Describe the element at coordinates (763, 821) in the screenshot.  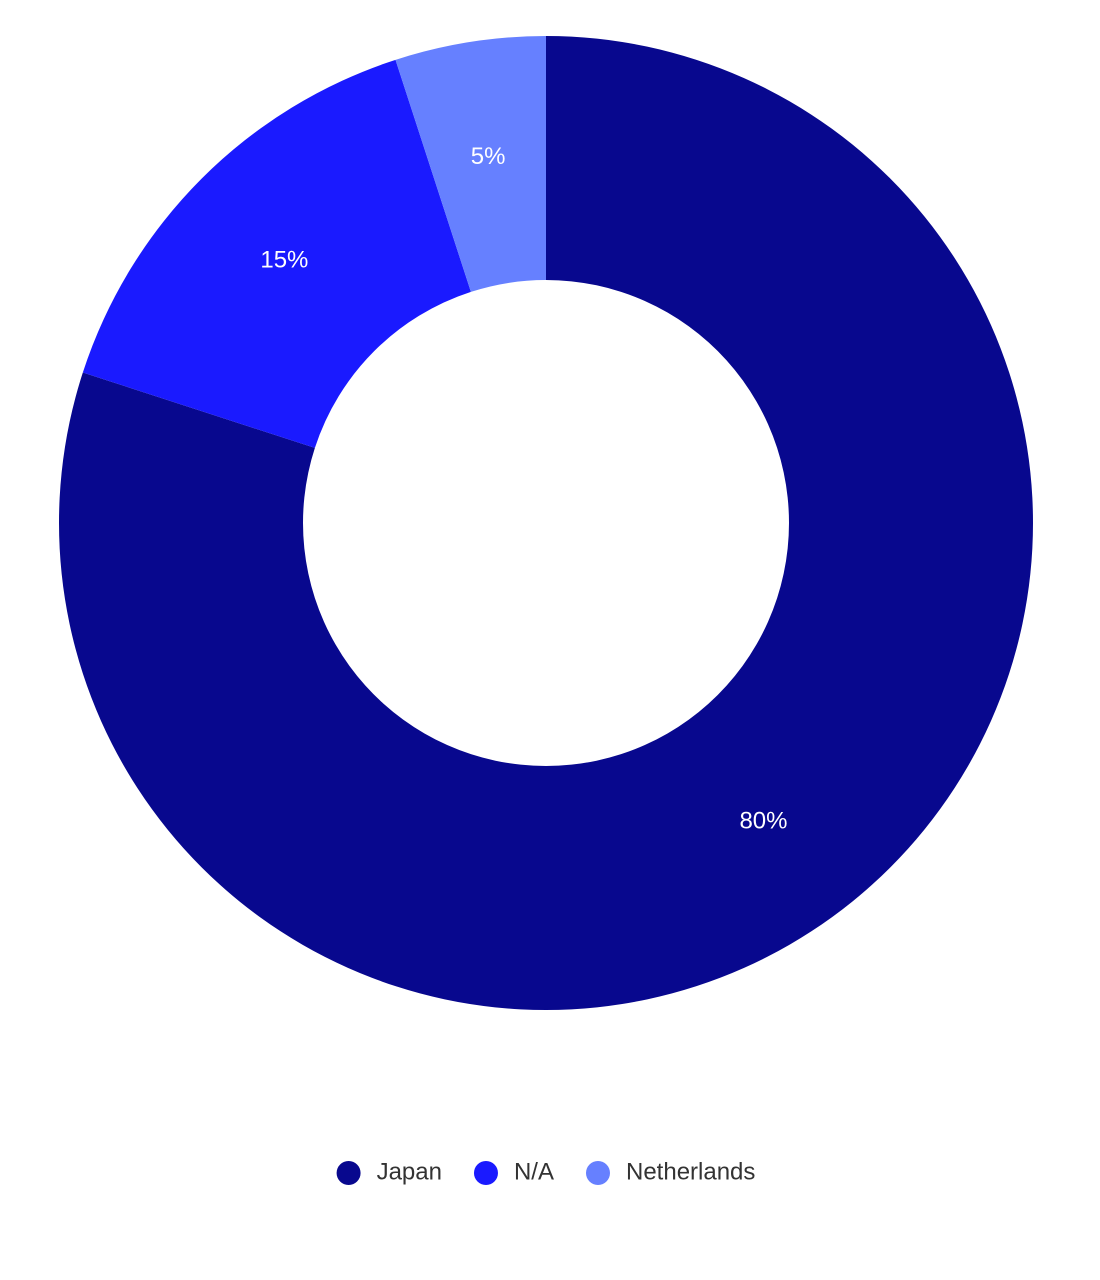
I see `slice-label: 80%` at that location.